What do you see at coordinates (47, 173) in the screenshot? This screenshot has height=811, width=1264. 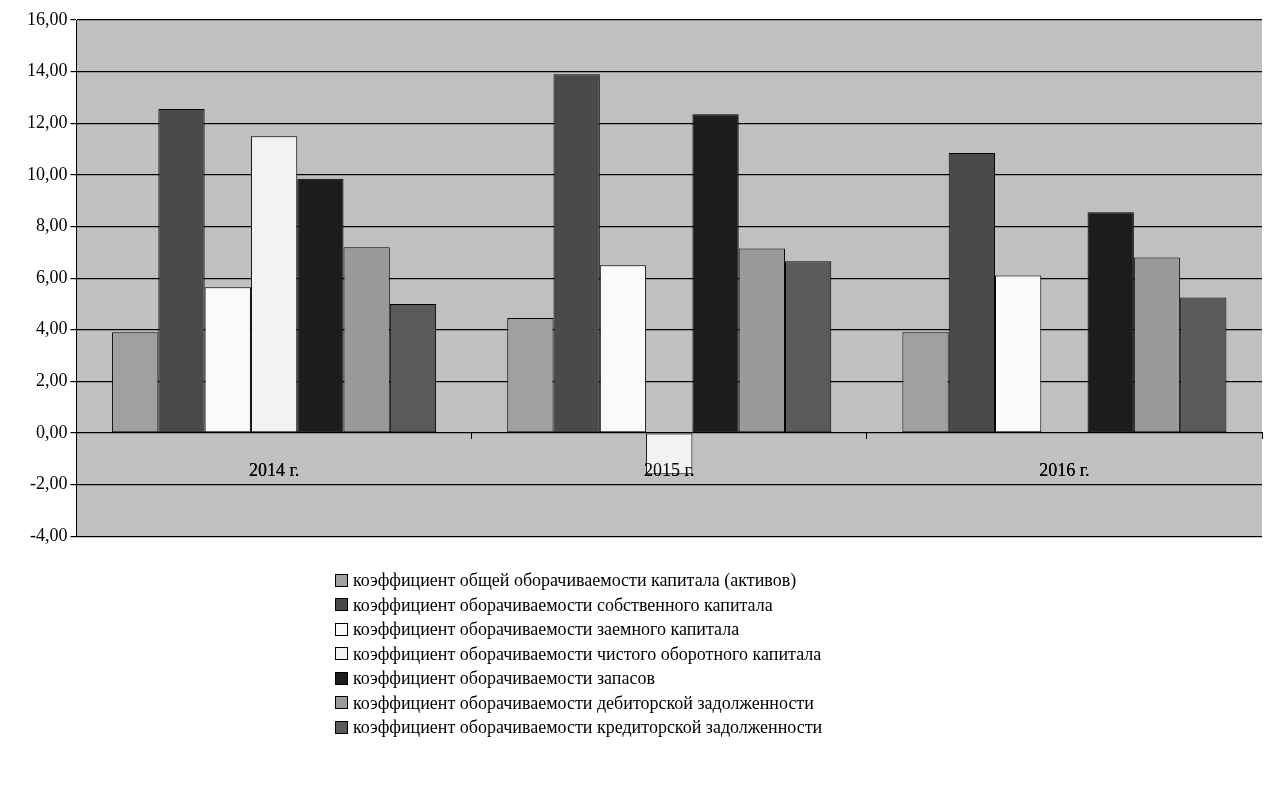 I see `y-tick-label: 10,00` at bounding box center [47, 173].